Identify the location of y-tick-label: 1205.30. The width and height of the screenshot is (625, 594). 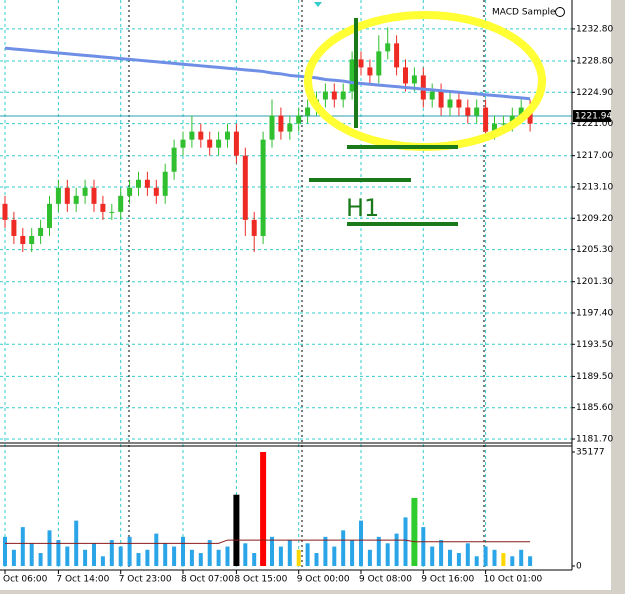
(594, 250).